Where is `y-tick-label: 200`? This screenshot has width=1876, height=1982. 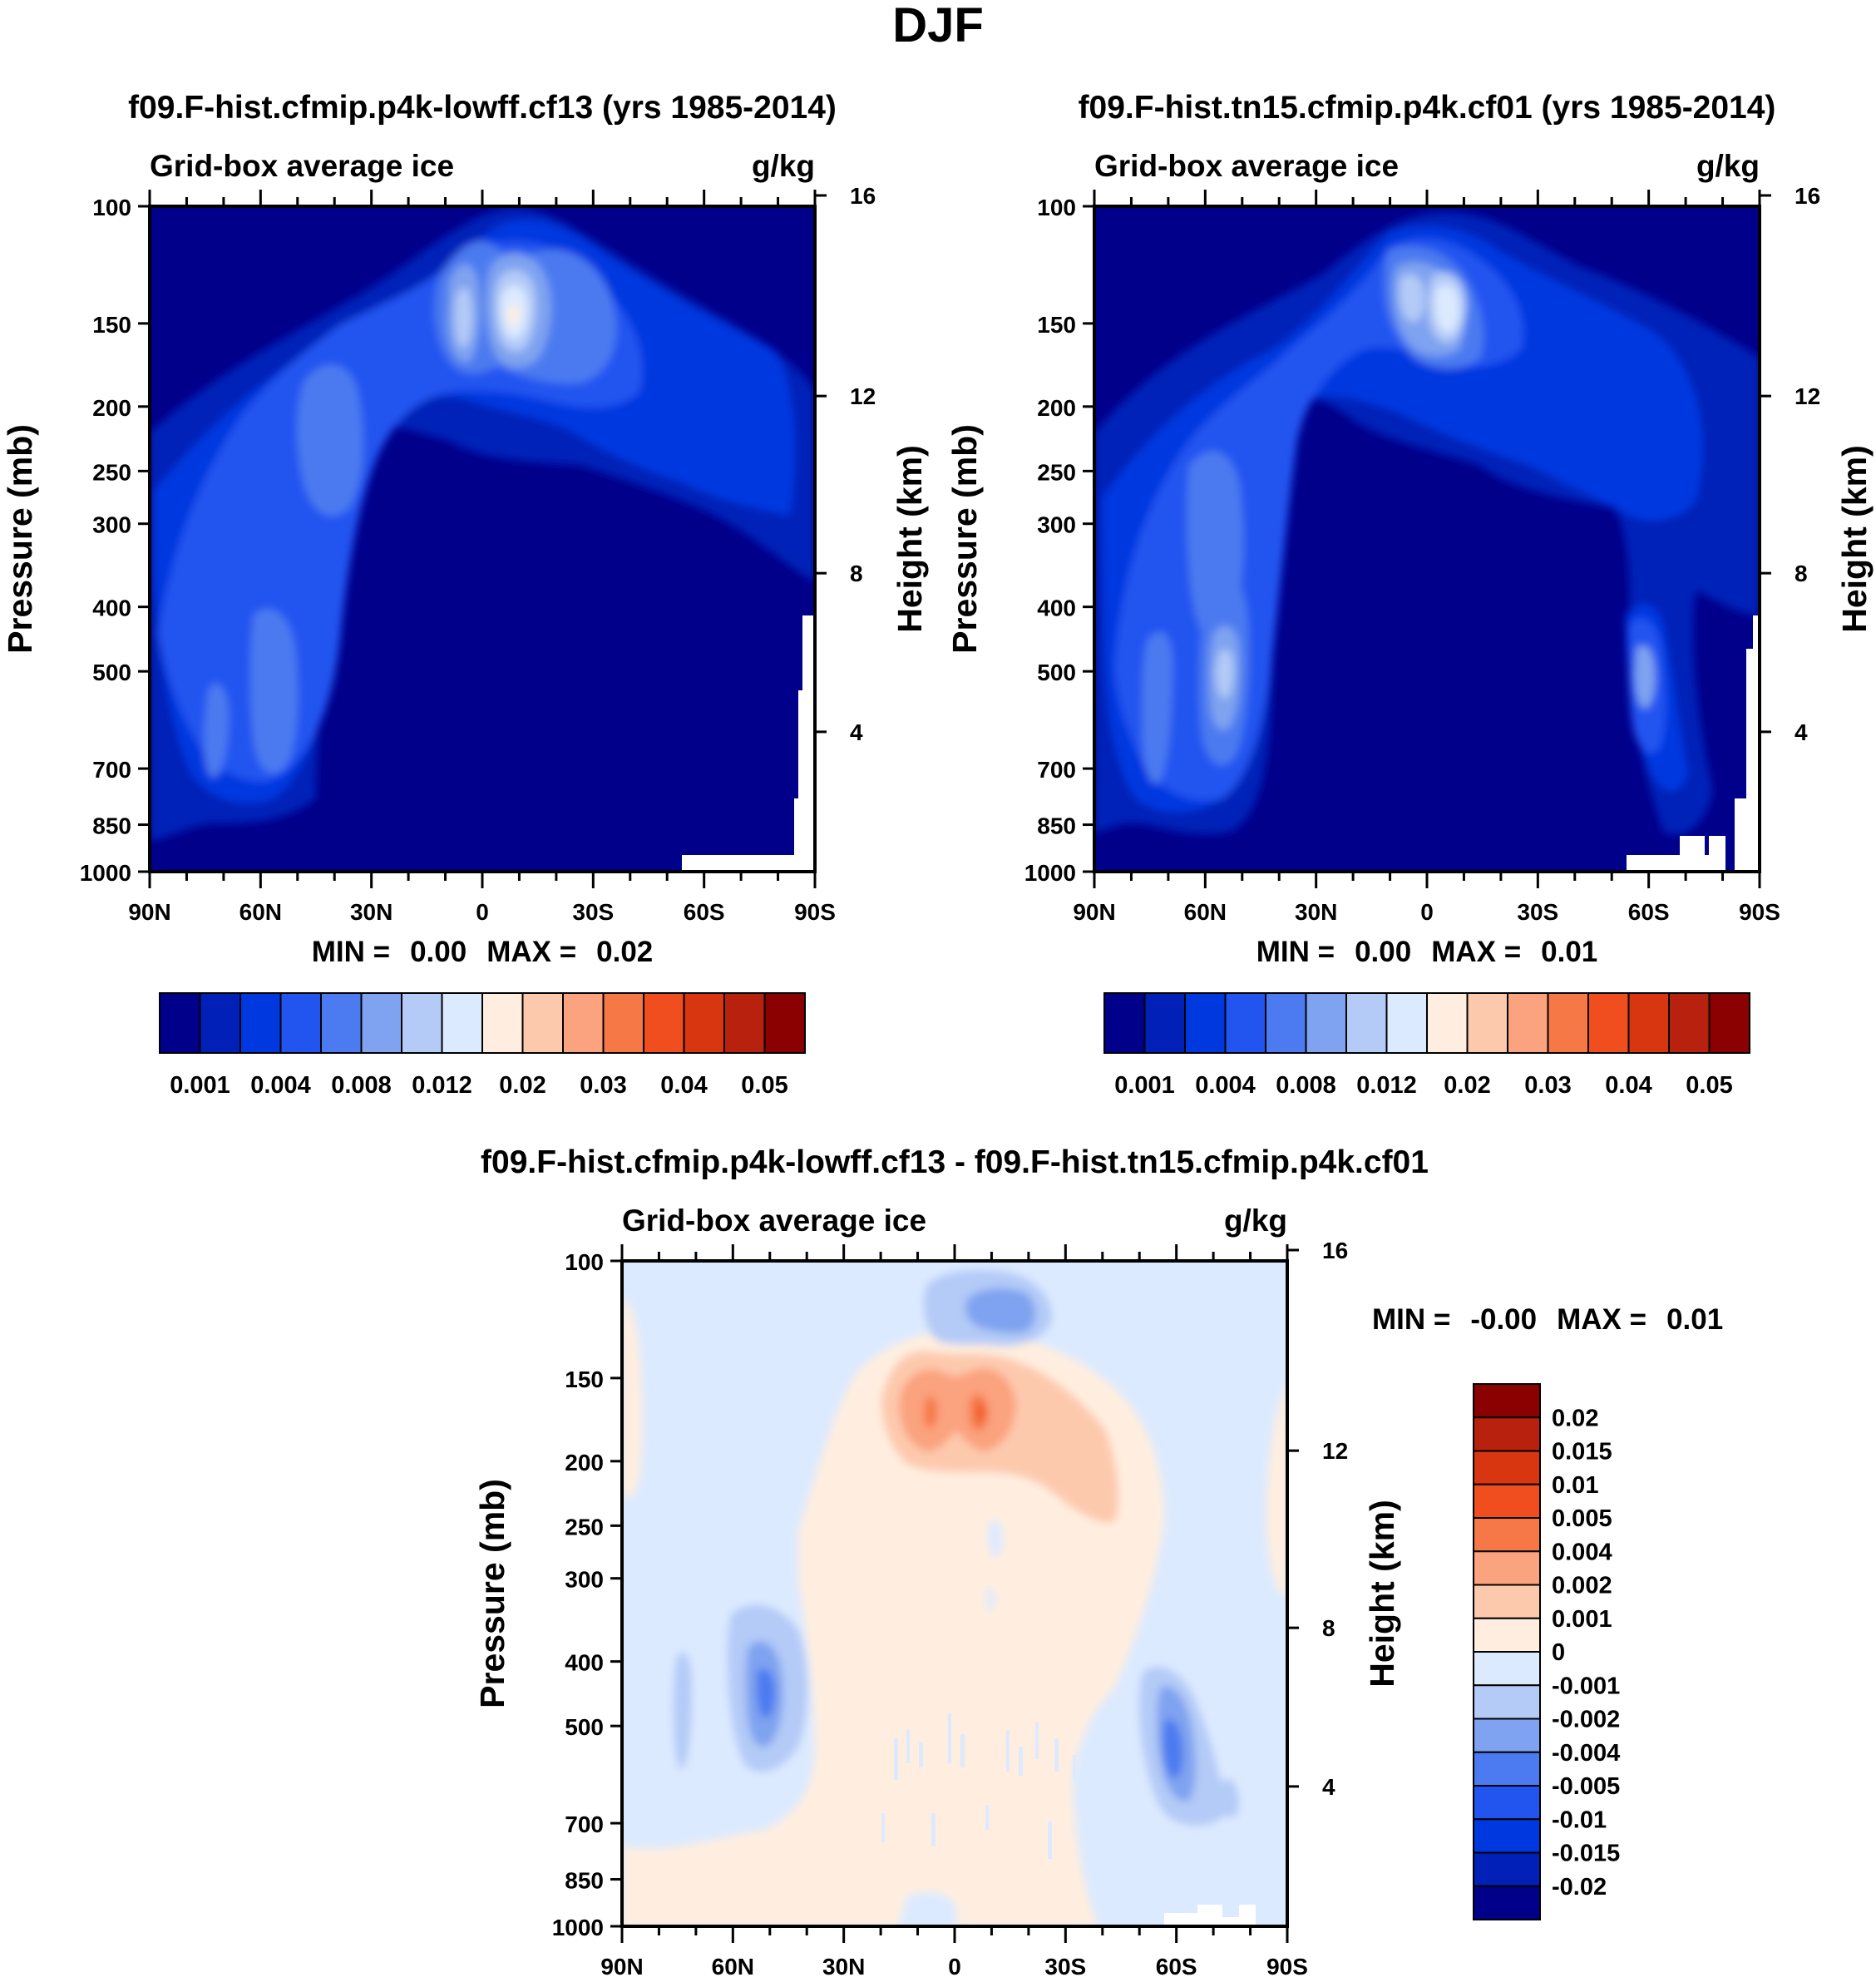
y-tick-label: 200 is located at coordinates (585, 1462).